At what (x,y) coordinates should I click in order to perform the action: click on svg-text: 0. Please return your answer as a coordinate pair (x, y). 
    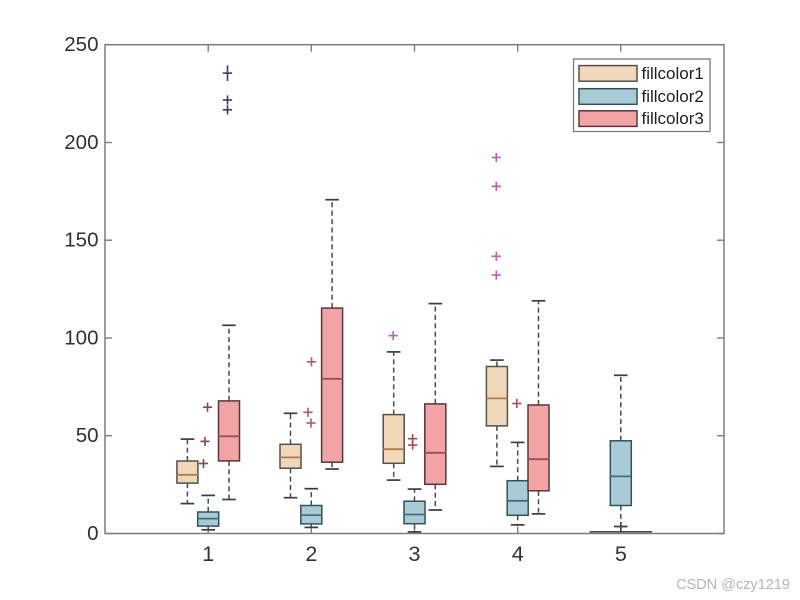
    Looking at the image, I should click on (92, 533).